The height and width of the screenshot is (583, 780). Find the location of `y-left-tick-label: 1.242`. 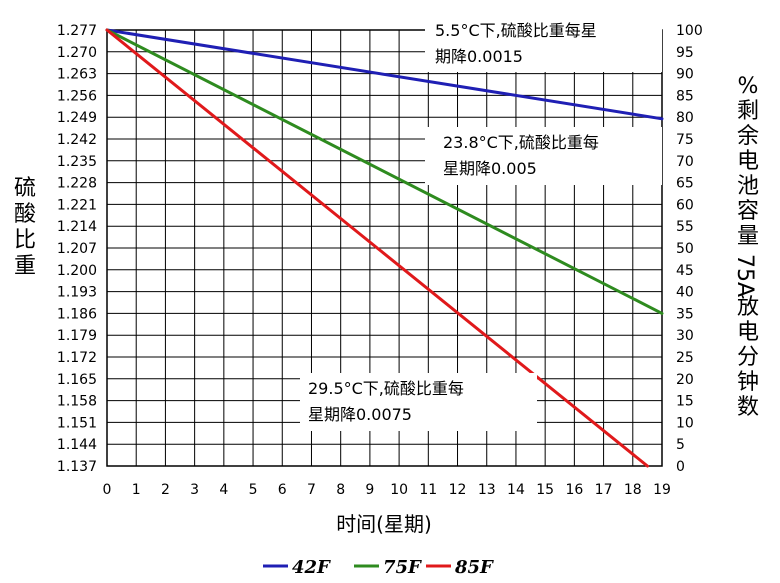

y-left-tick-label: 1.242 is located at coordinates (77, 140).